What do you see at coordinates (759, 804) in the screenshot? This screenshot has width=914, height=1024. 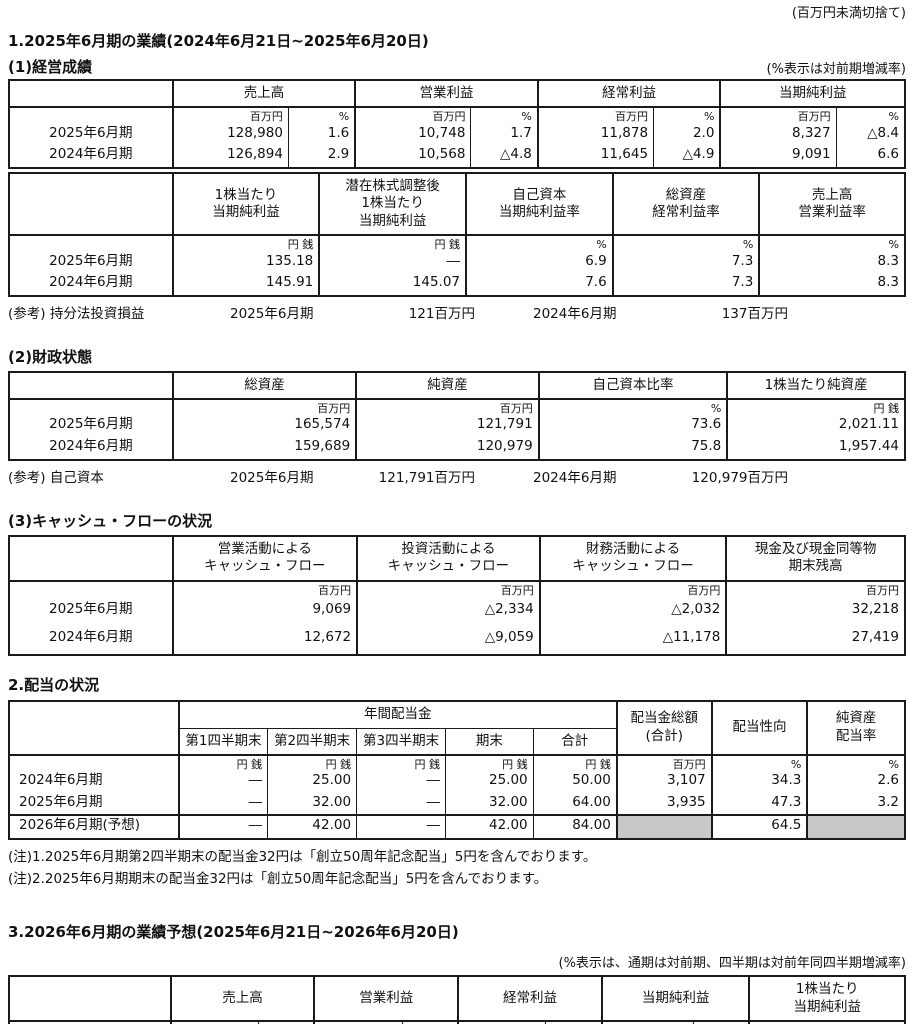 I see `data-cell: 47.3` at bounding box center [759, 804].